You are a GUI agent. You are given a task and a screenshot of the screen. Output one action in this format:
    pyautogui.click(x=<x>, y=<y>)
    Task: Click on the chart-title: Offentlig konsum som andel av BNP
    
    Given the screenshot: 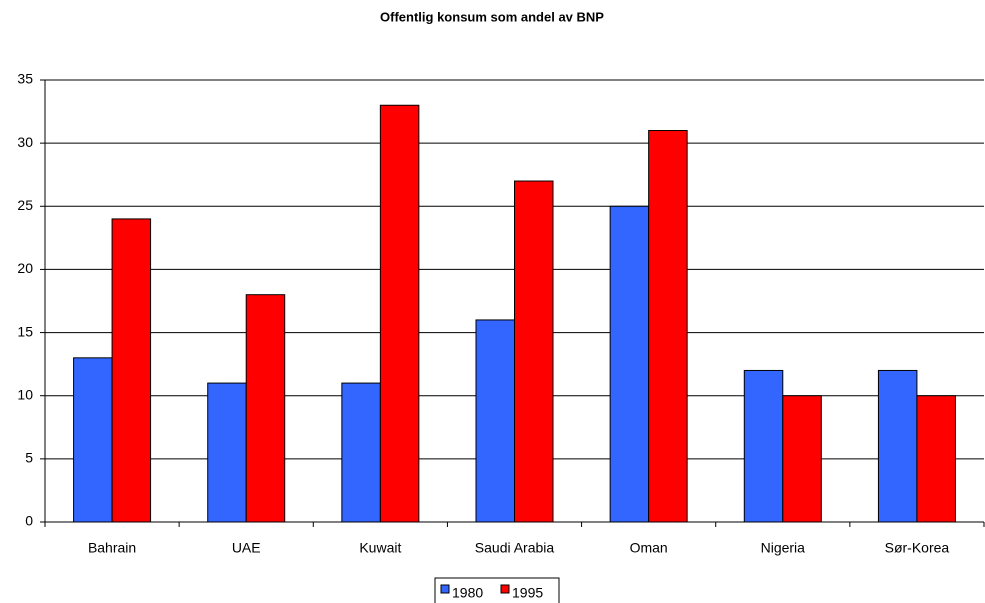 What is the action you would take?
    pyautogui.click(x=492, y=16)
    